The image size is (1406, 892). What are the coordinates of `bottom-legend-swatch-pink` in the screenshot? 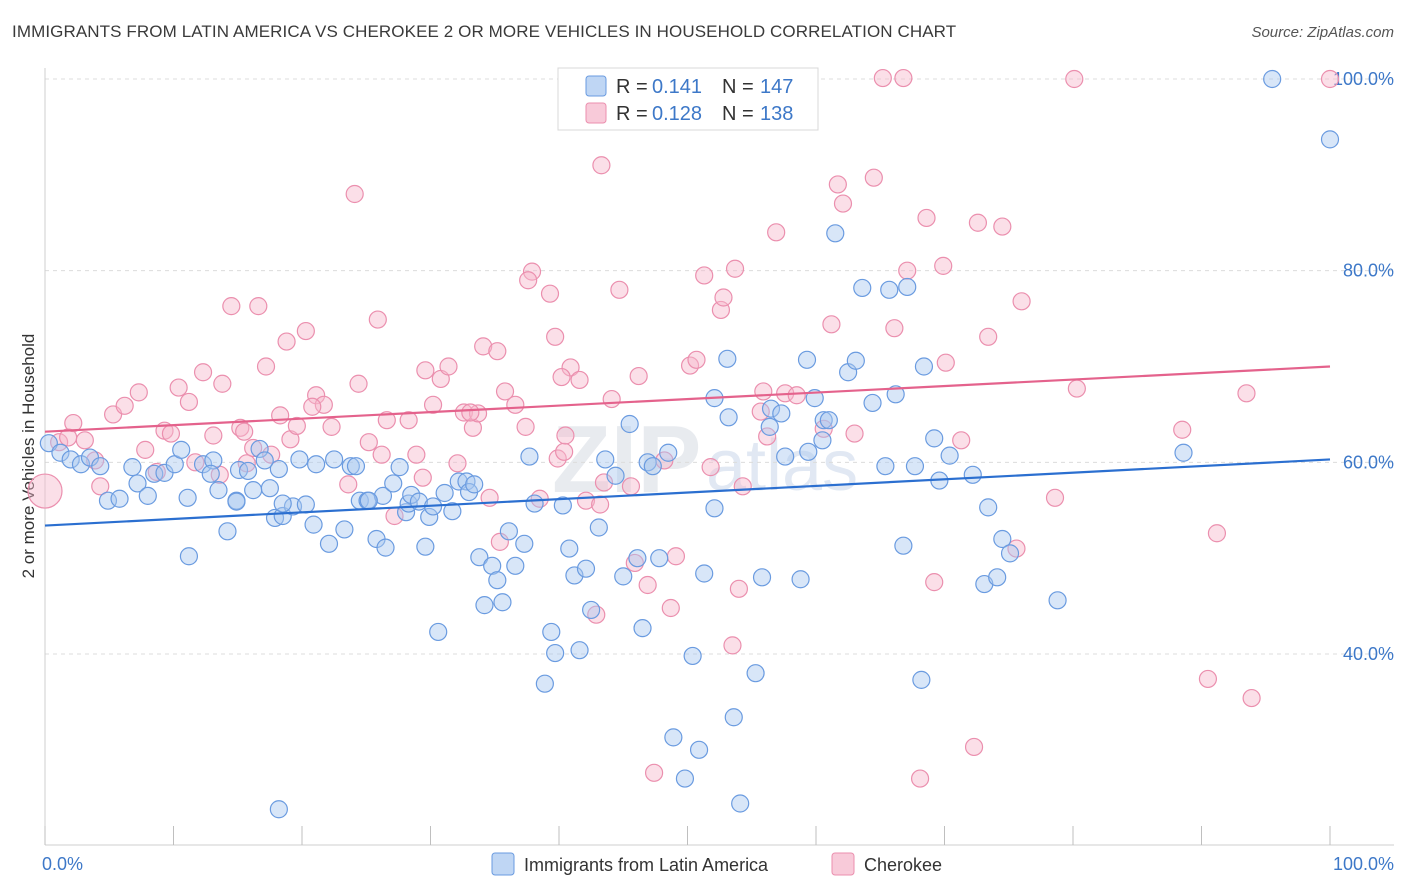 It's located at (843, 864).